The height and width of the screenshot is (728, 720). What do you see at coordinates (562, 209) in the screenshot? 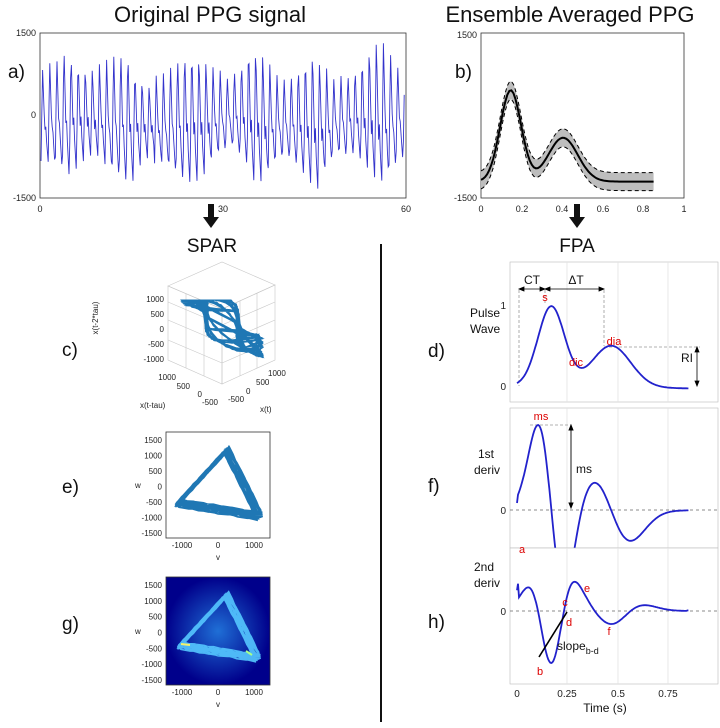
I see `panel-b-xtick-0.4: 0.4` at bounding box center [562, 209].